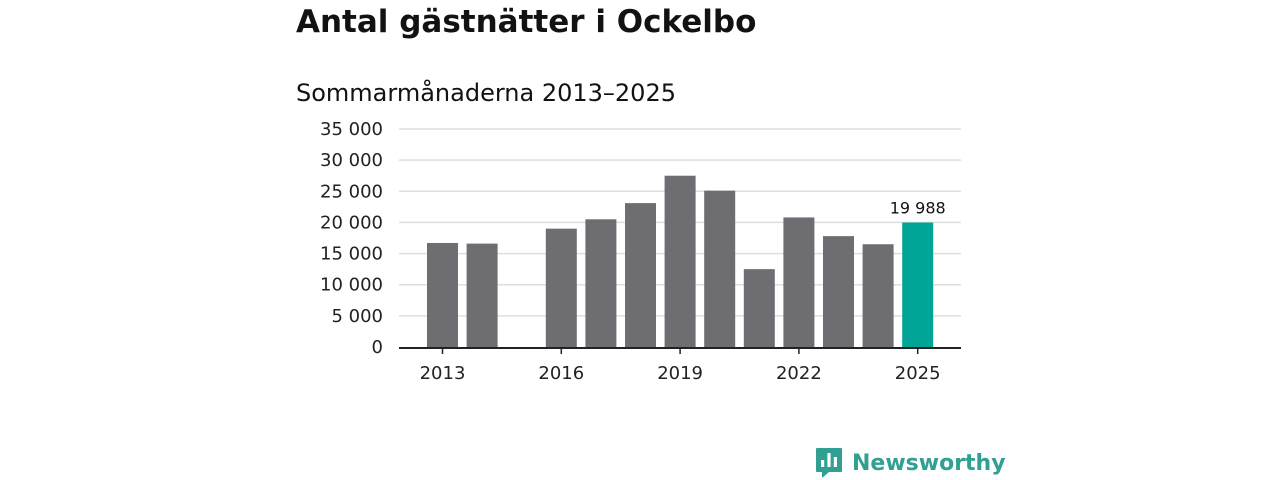  Describe the element at coordinates (377, 347) in the screenshot. I see `y-tick-label: 0` at that location.